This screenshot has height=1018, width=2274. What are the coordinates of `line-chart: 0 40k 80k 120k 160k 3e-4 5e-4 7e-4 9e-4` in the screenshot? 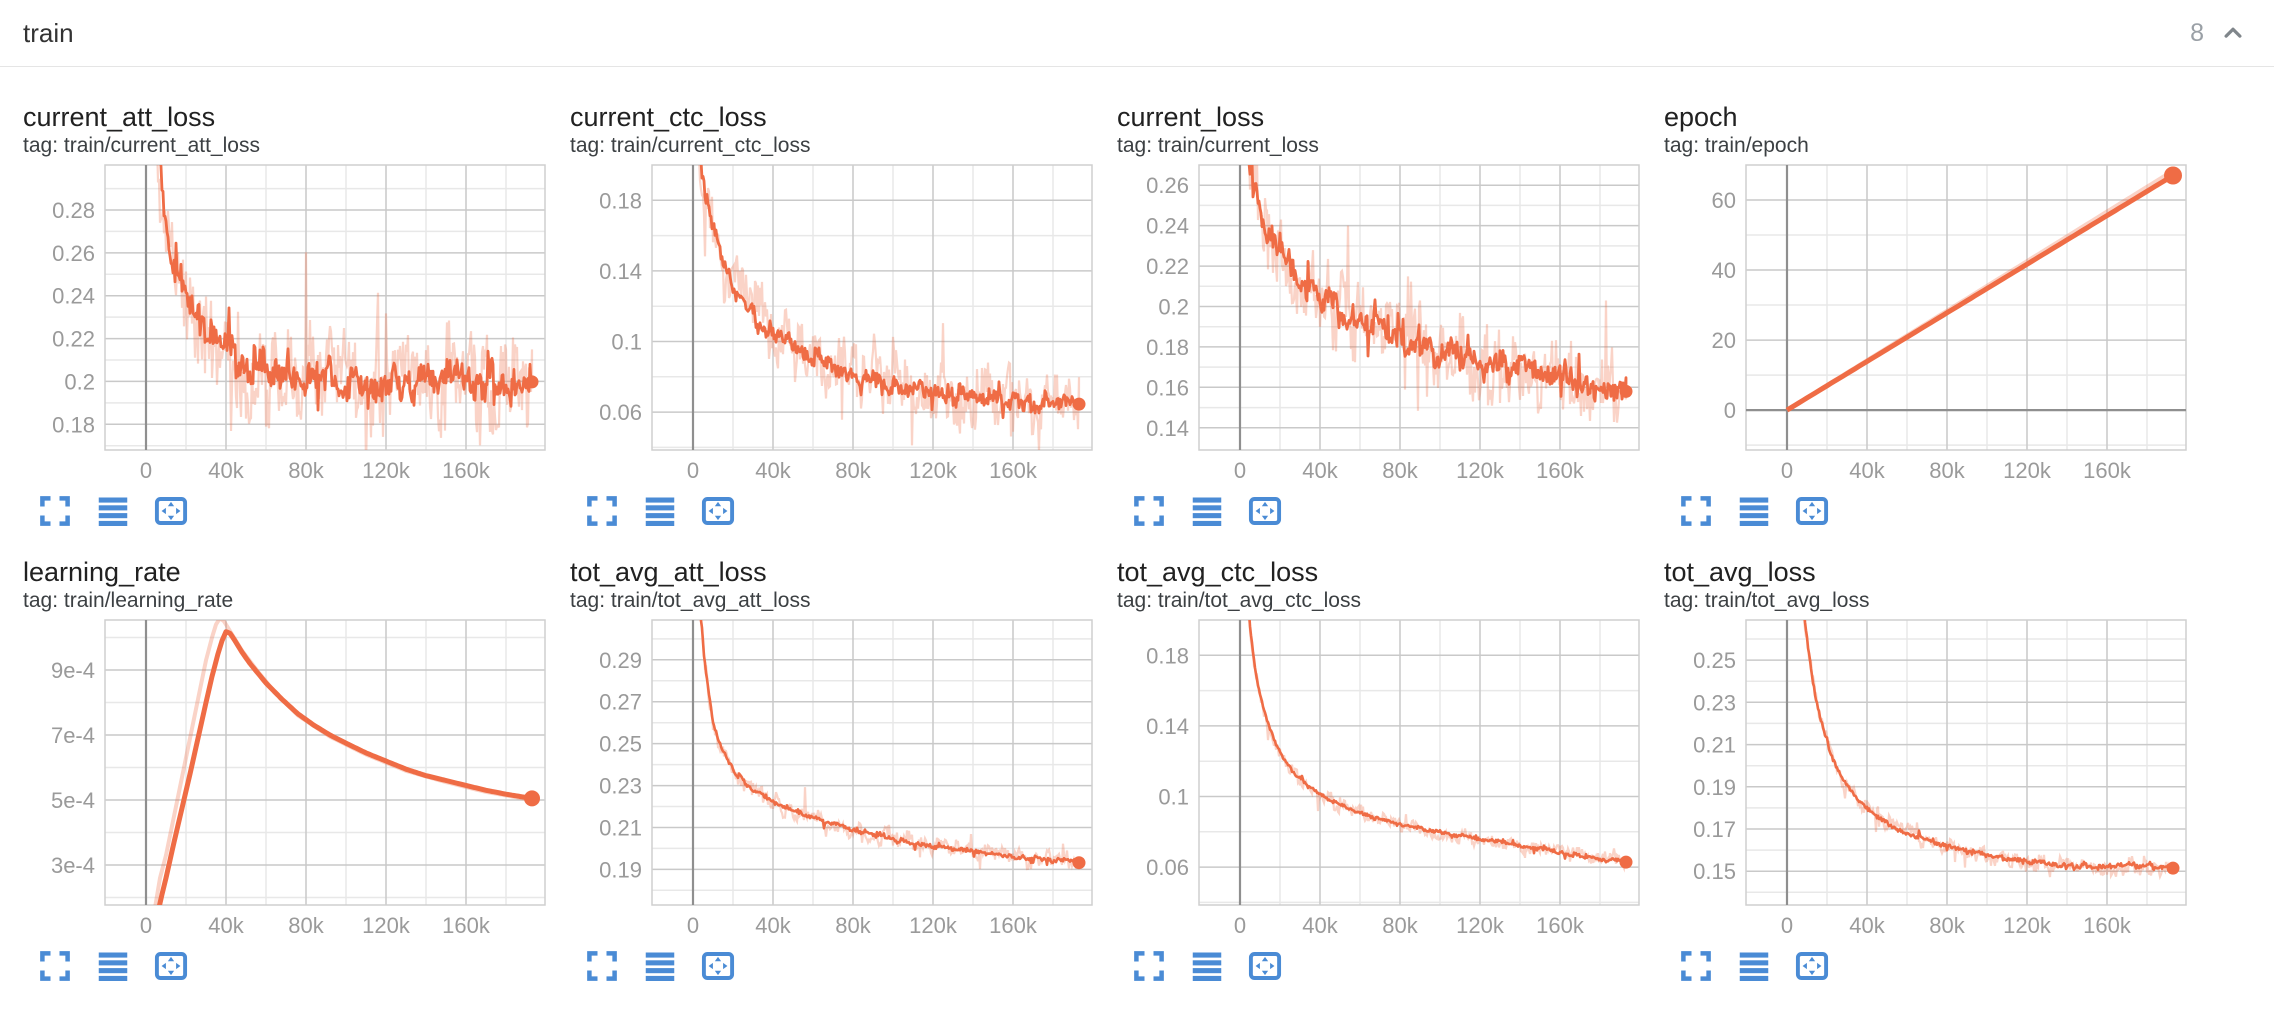 It's located at (288, 779).